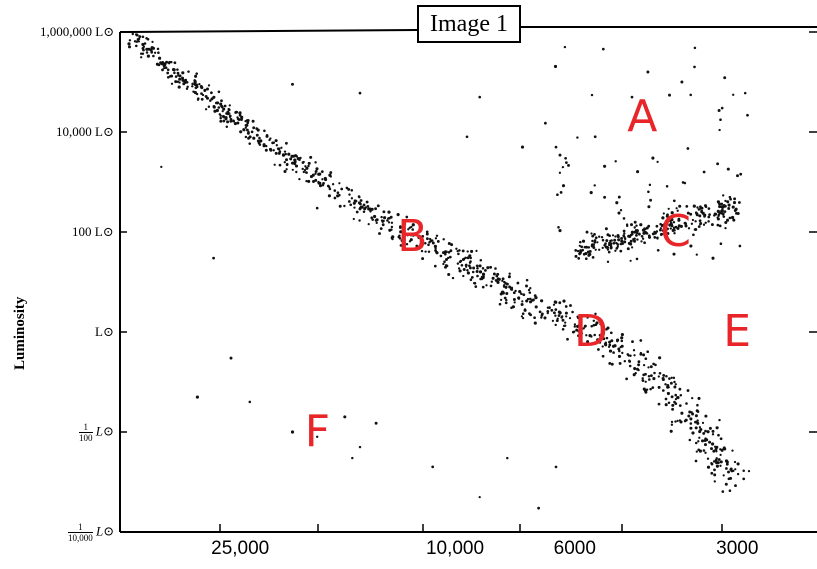 This screenshot has height=569, width=817. What do you see at coordinates (467, 137) in the screenshot?
I see `scattered-star` at bounding box center [467, 137].